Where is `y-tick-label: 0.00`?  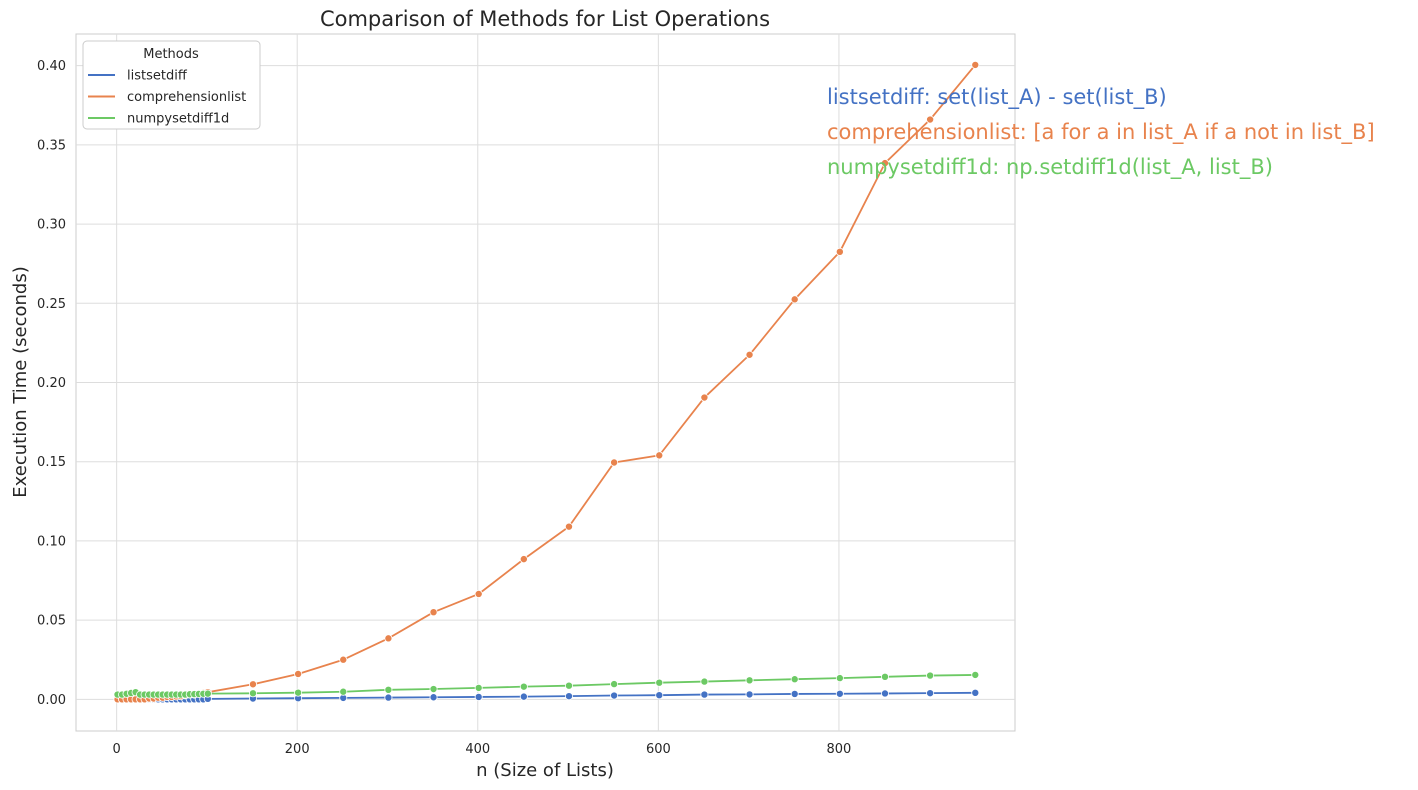
y-tick-label: 0.00 is located at coordinates (51, 700).